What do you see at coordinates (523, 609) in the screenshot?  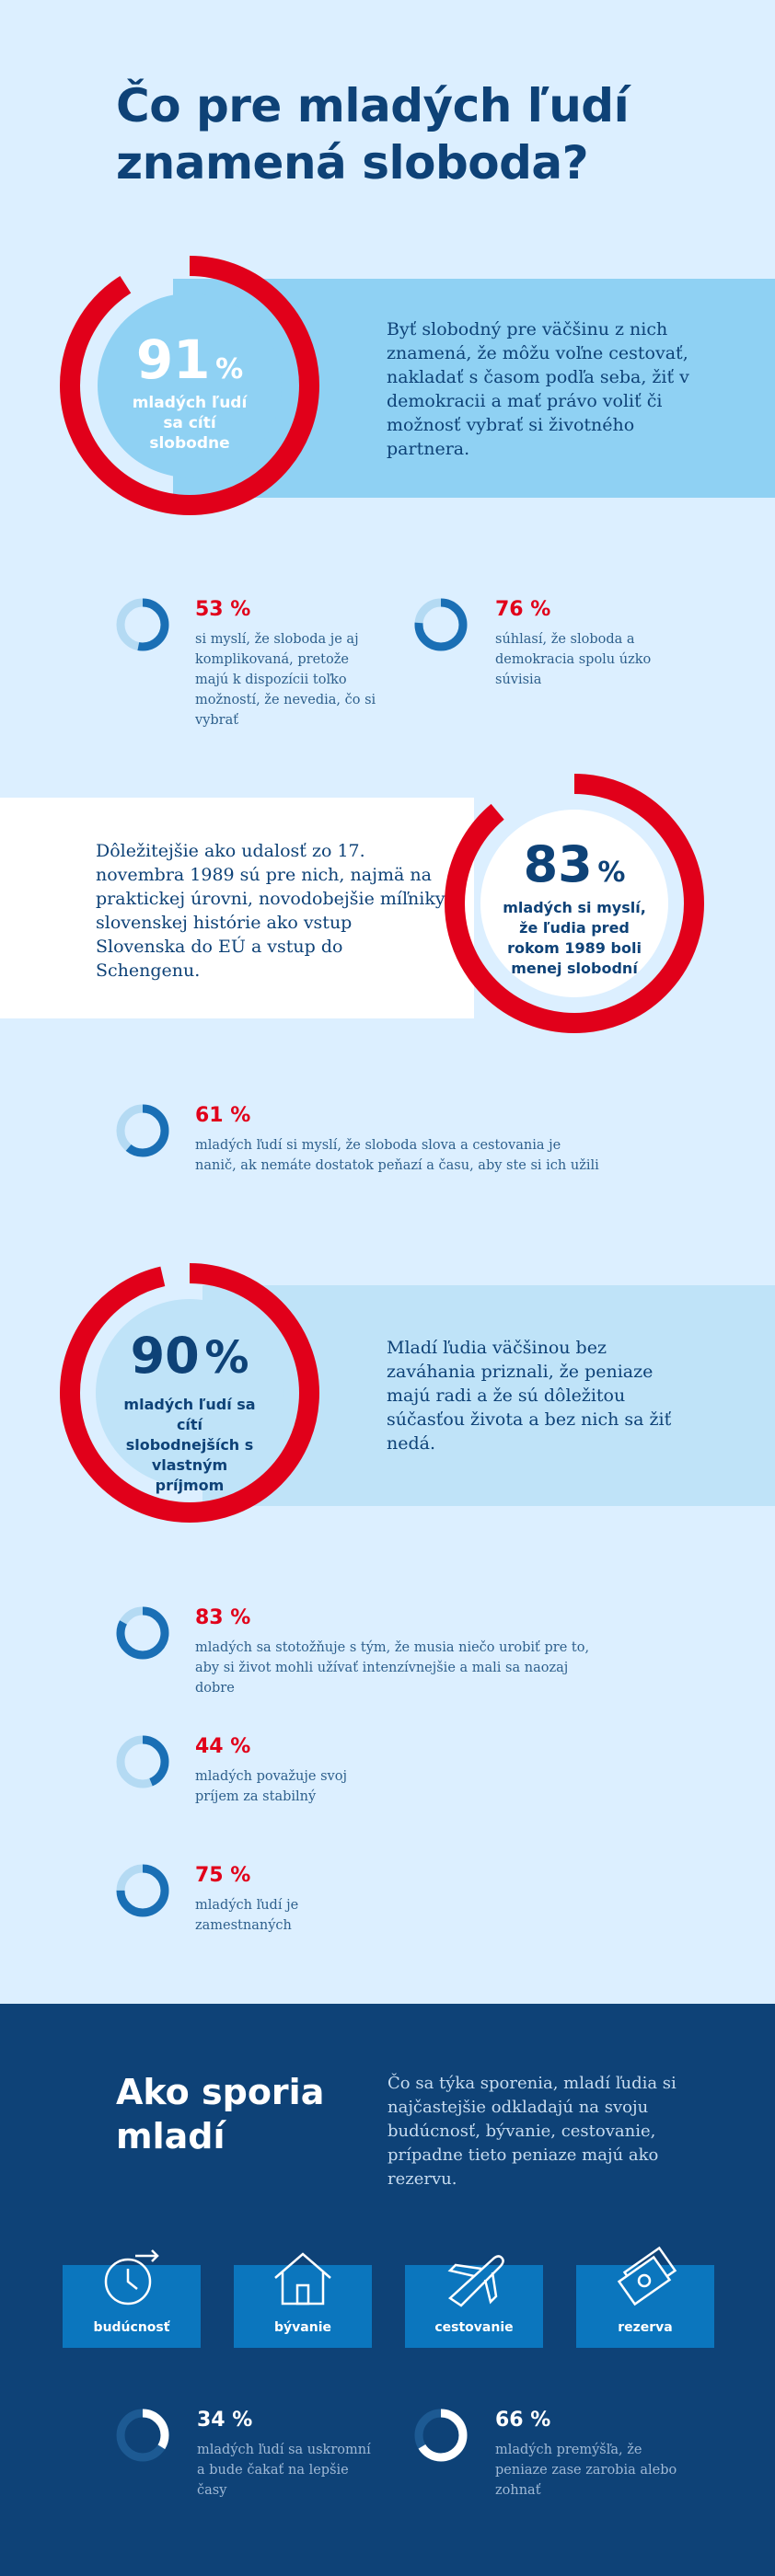 I see `stat-value: 76 %` at bounding box center [523, 609].